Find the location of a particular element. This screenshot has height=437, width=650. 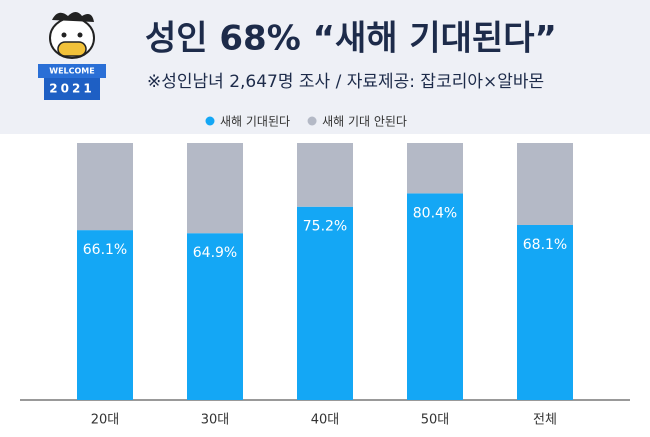

x-tick-label: 20대 is located at coordinates (105, 420).